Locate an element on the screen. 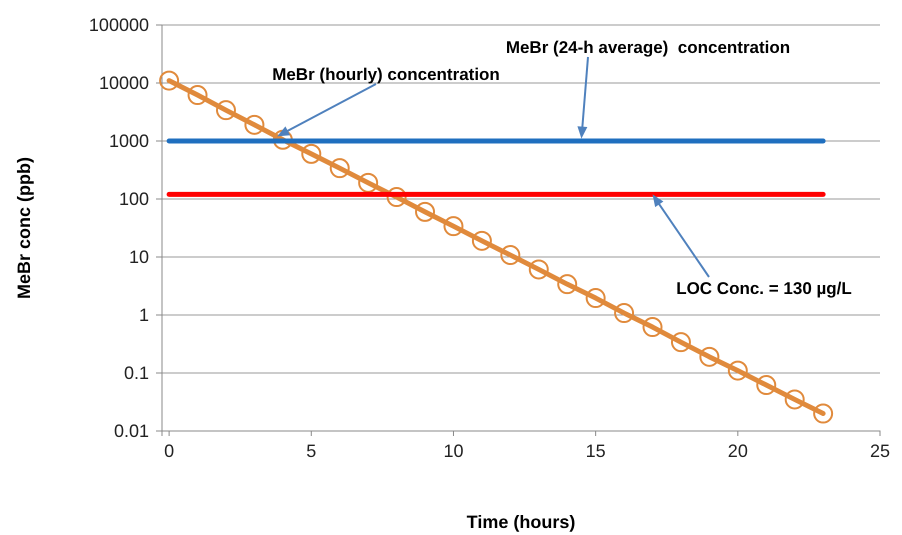 This screenshot has height=535, width=902. y-axis-title: MeBr conc (ppb) is located at coordinates (24, 228).